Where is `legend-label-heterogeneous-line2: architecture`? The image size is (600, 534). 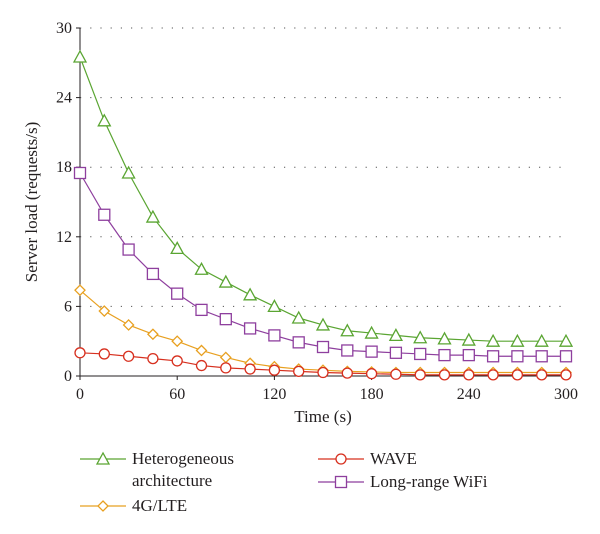
legend-label-heterogeneous-line2: architecture is located at coordinates (172, 480).